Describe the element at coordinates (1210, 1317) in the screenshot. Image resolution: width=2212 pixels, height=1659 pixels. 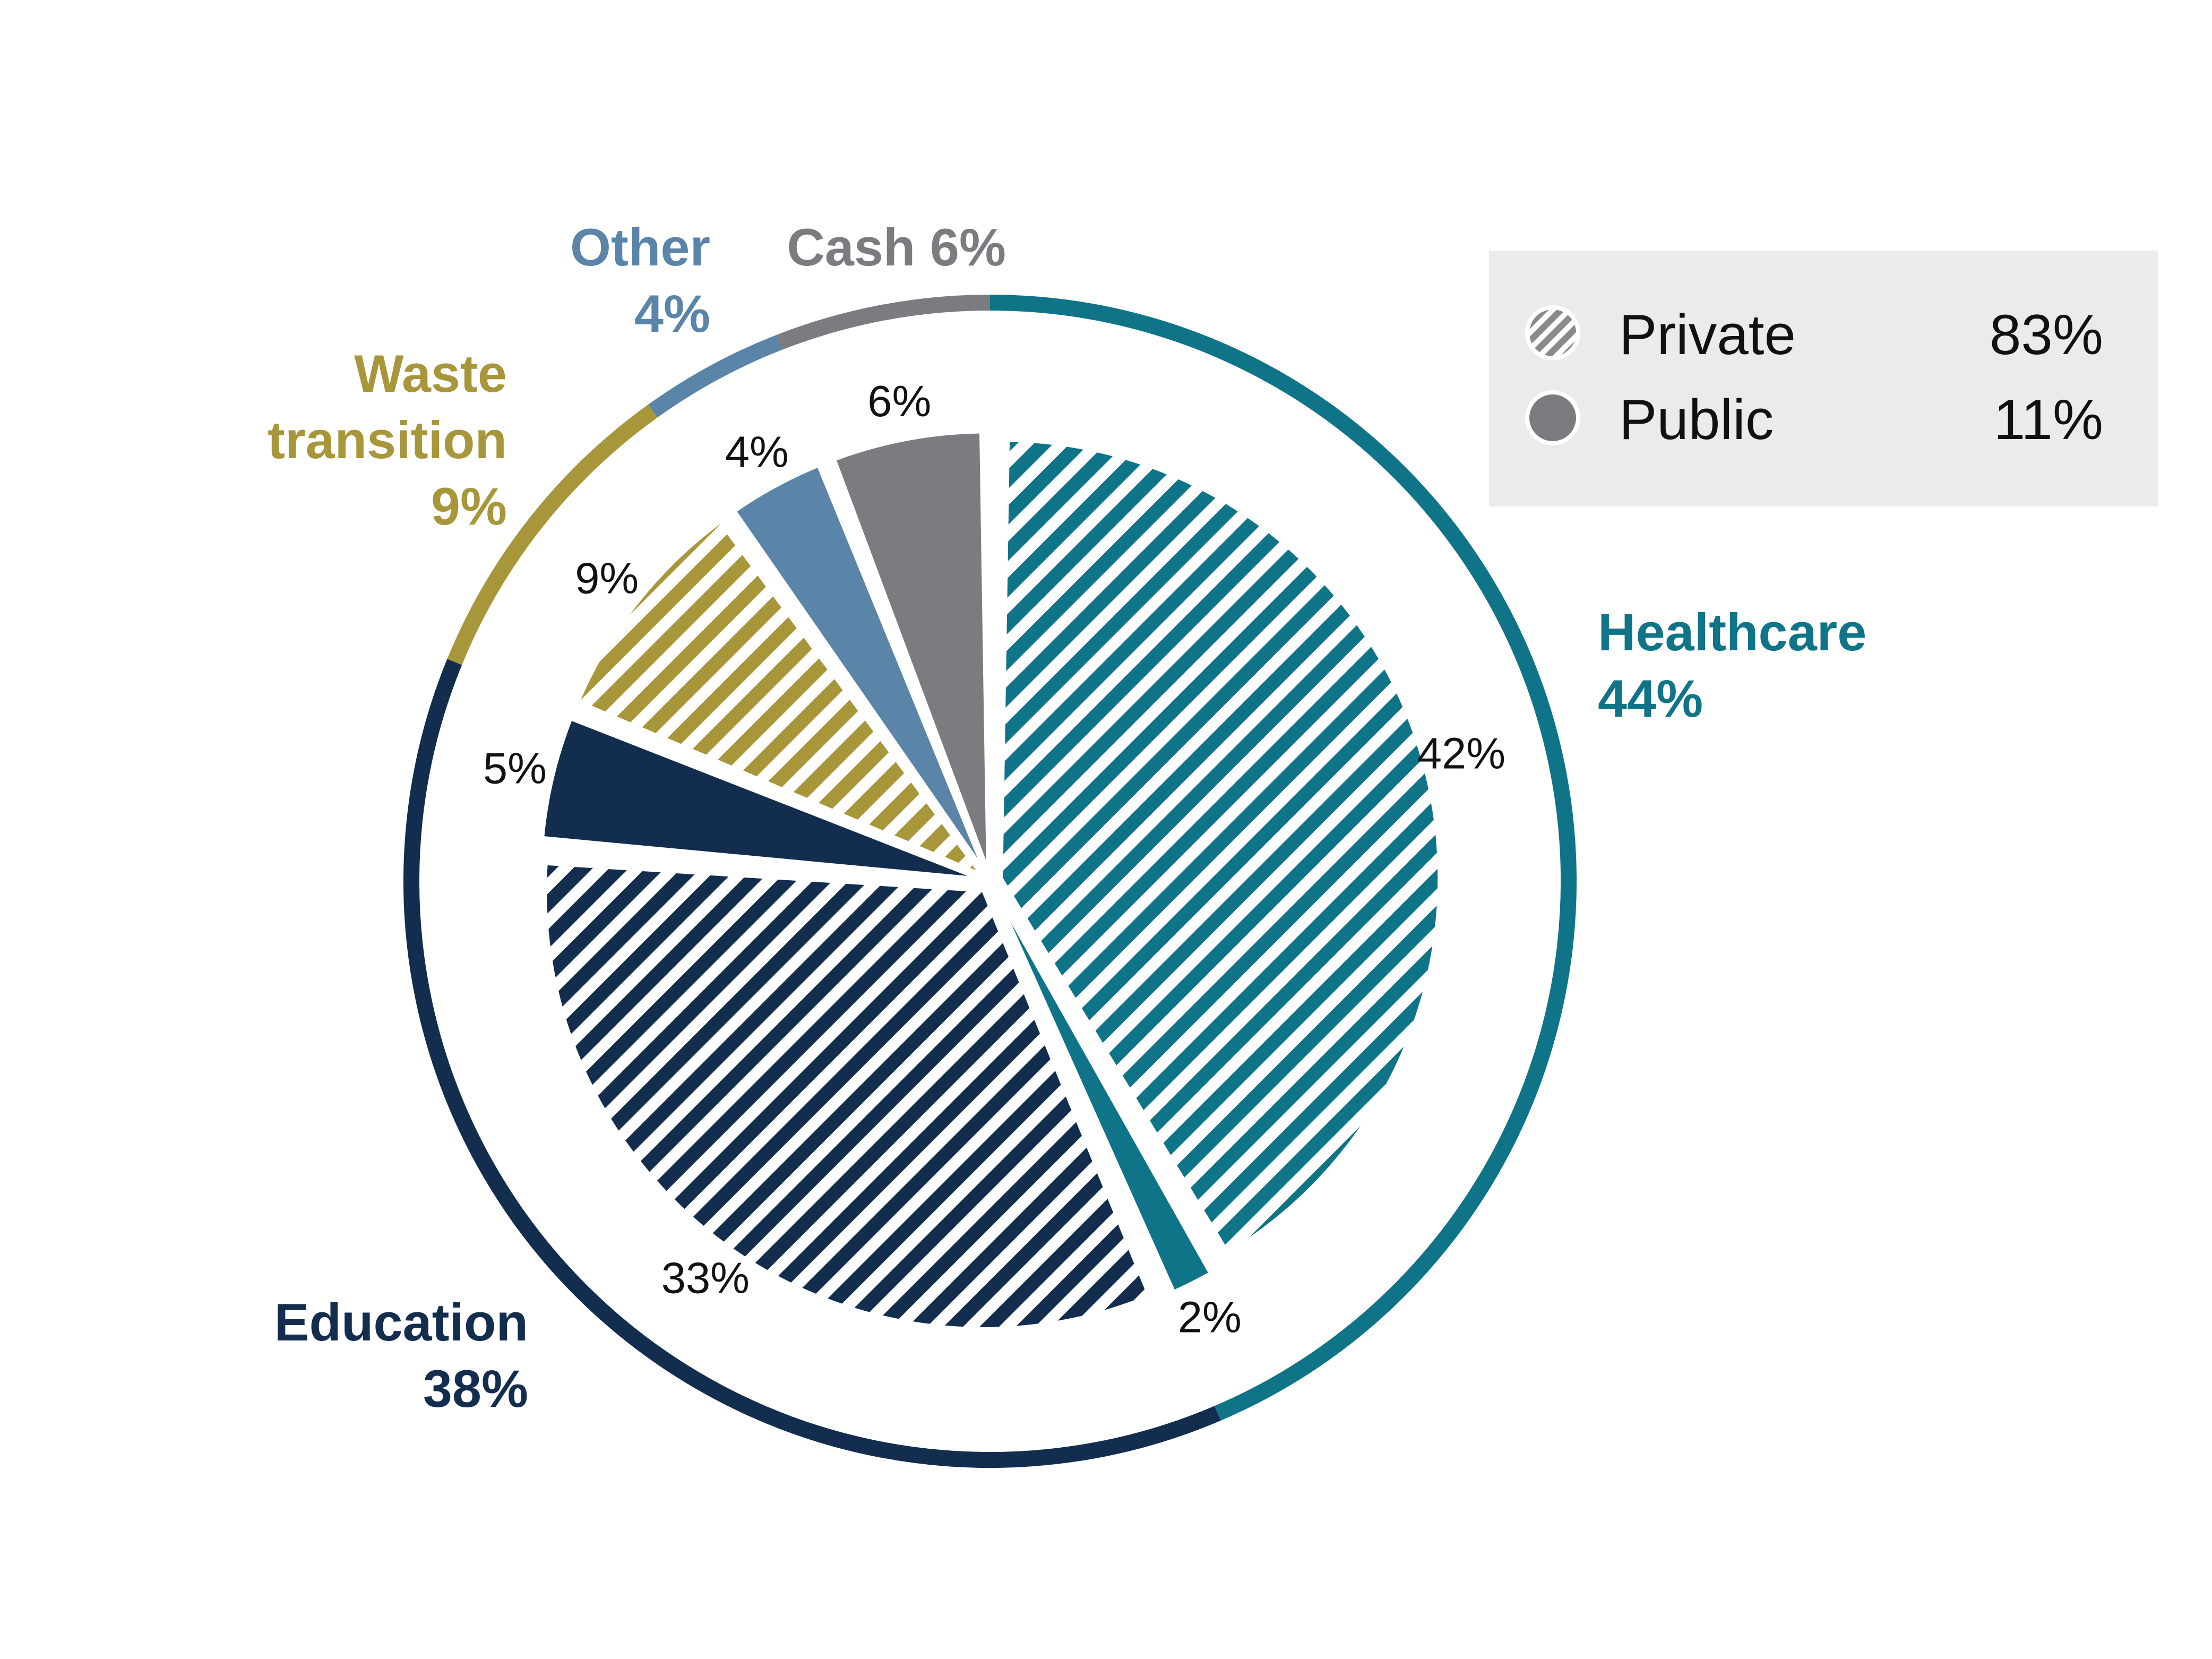
I see `slice-label-healthcare-public: 2%` at that location.